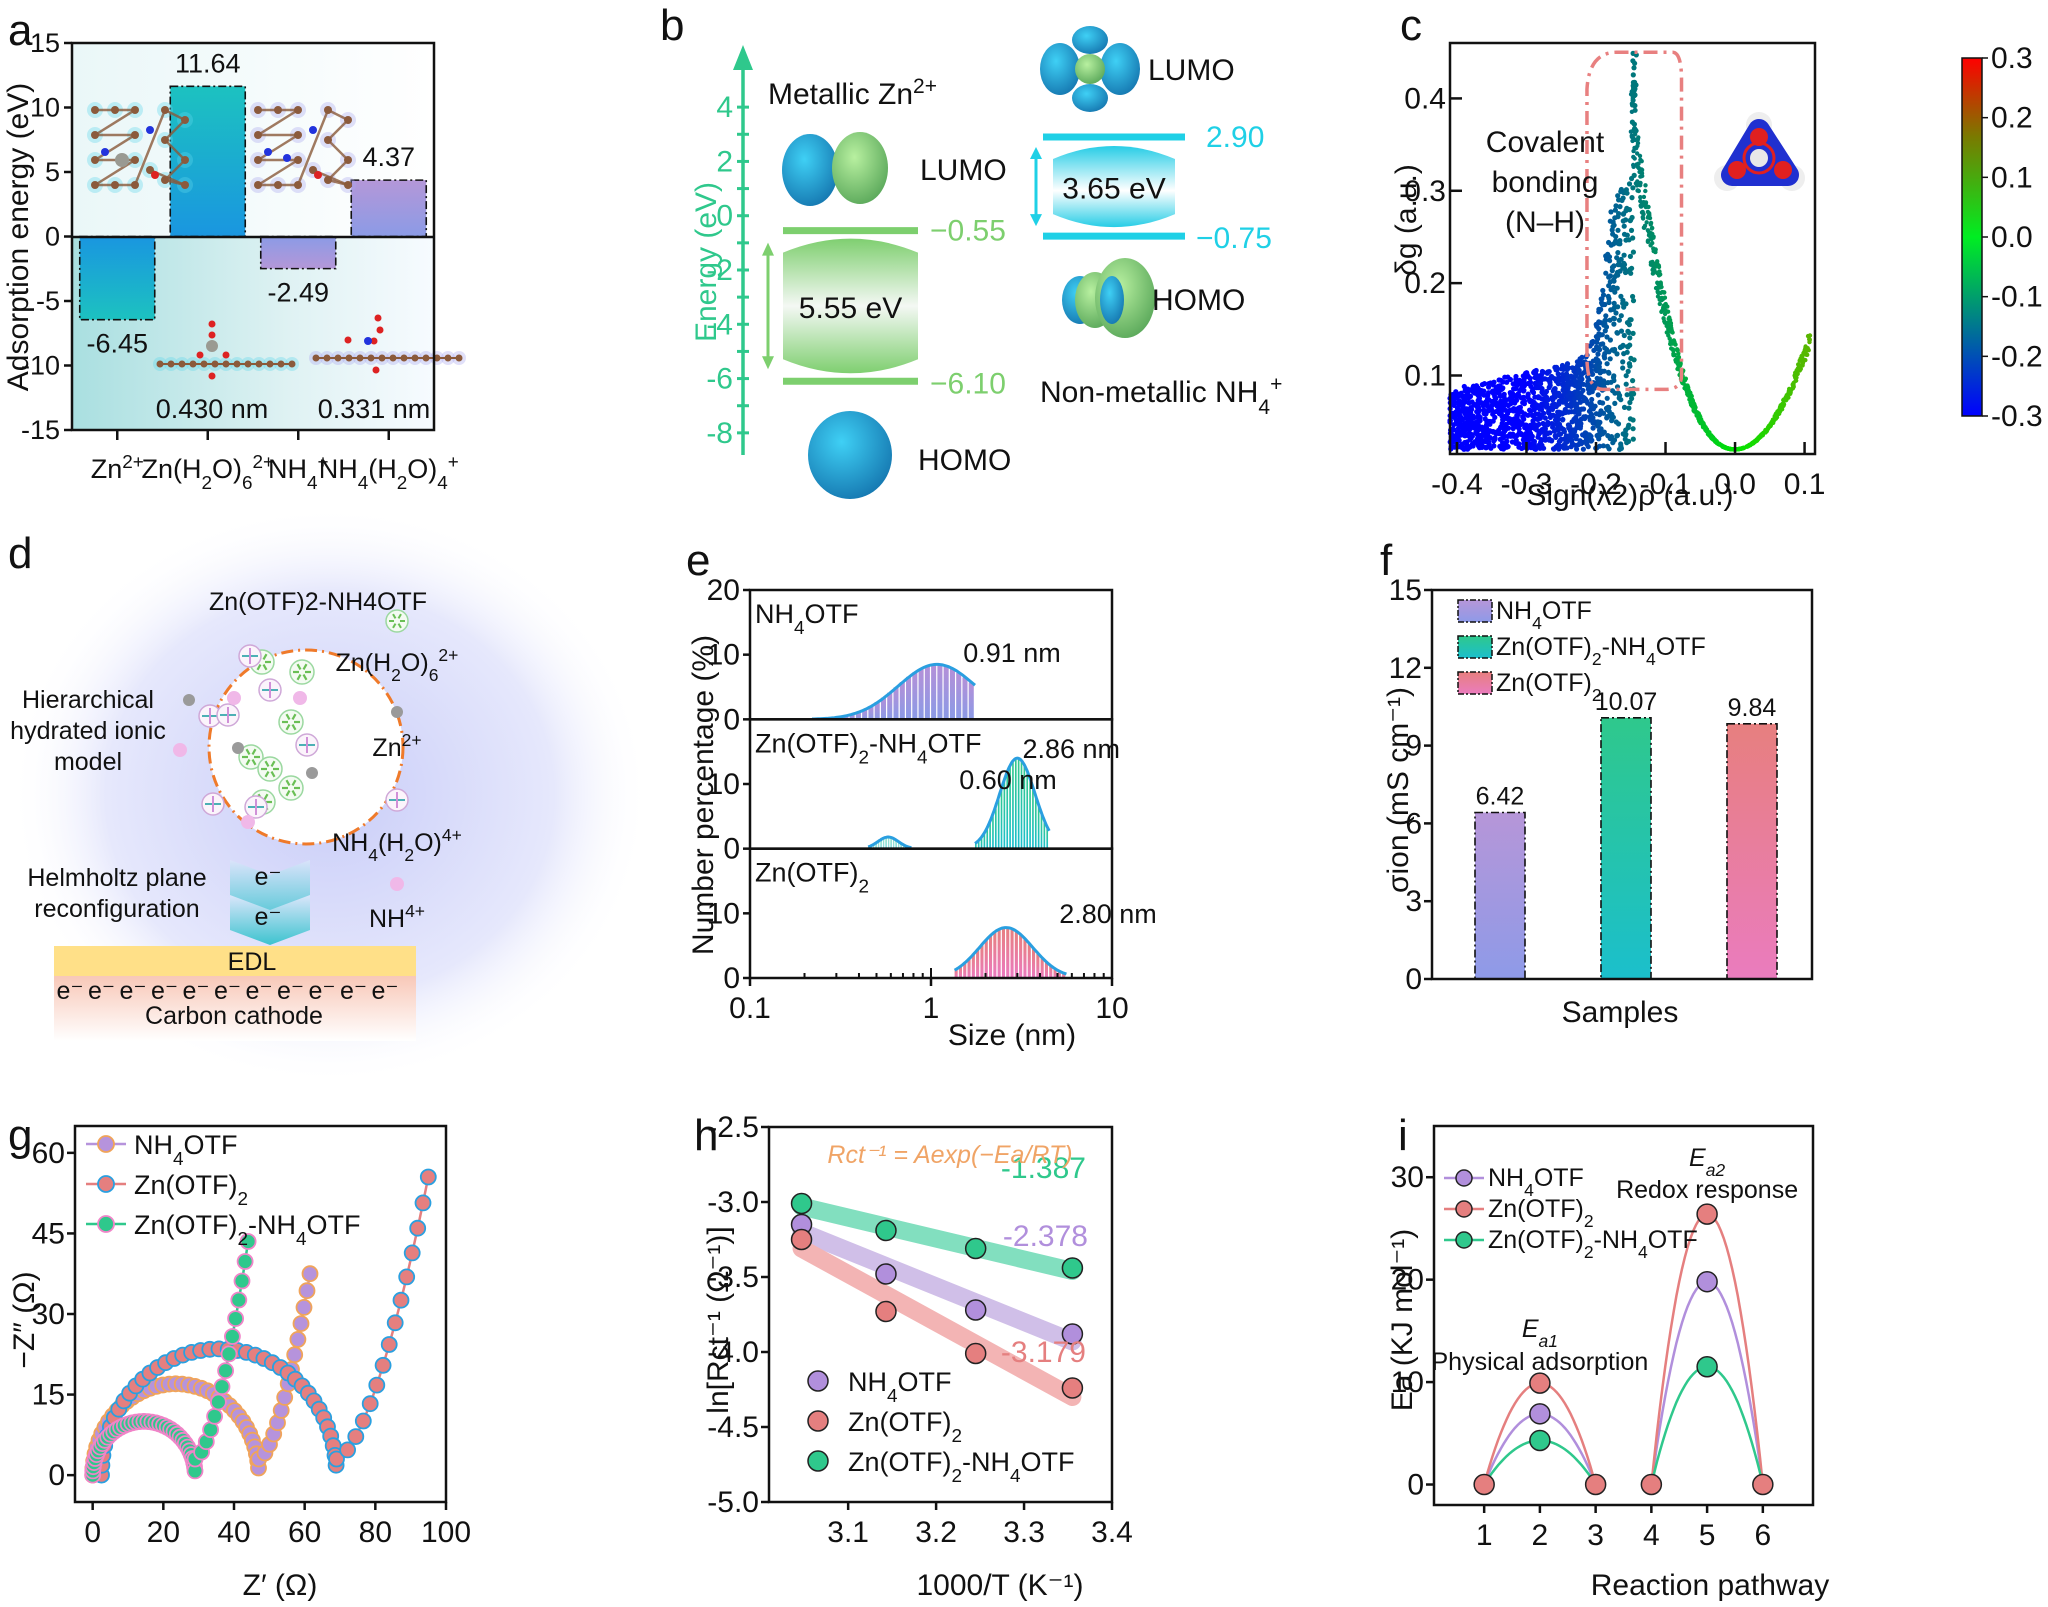  What do you see at coordinates (1544, 615) in the screenshot?
I see `legend-label-NH4OTF: NH4OTF` at bounding box center [1544, 615].